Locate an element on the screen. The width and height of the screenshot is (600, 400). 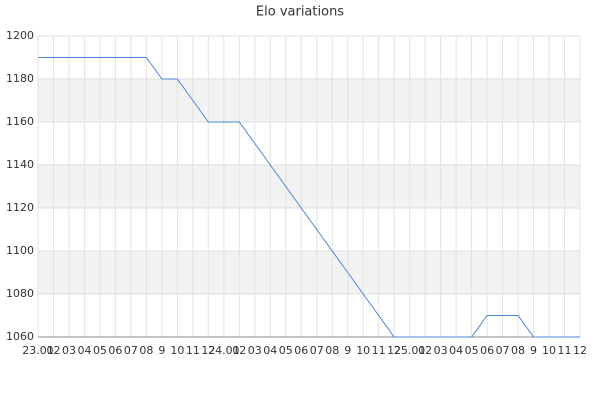
x-tick-label: 24.01 is located at coordinates (224, 350).